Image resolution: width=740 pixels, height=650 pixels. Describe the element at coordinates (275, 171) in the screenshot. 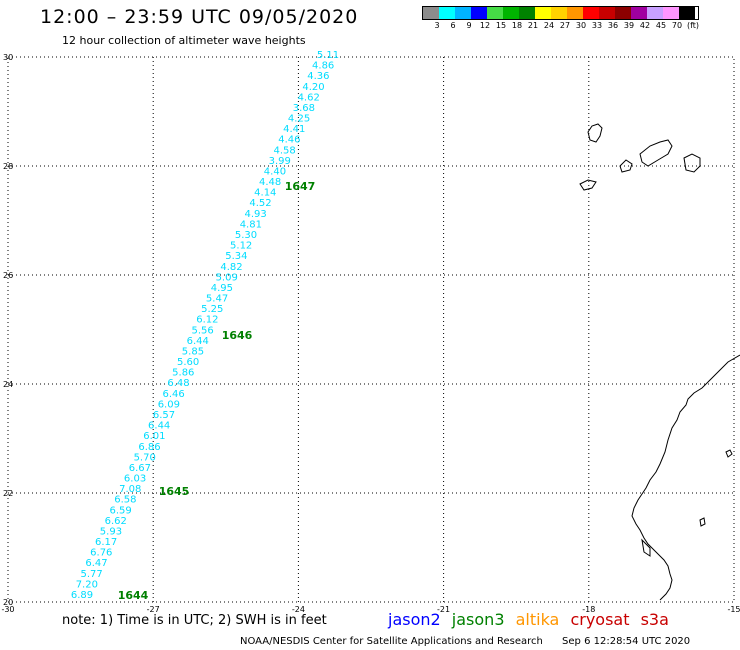

I see `swh-value: 4.40` at that location.